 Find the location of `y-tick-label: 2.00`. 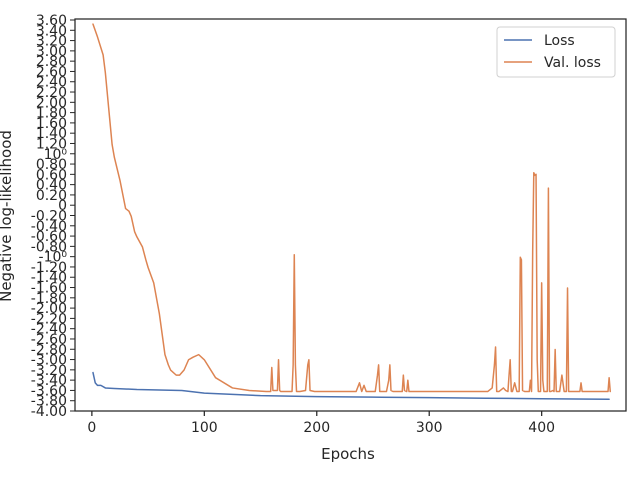

y-tick-label: 2.00 is located at coordinates (51, 103).